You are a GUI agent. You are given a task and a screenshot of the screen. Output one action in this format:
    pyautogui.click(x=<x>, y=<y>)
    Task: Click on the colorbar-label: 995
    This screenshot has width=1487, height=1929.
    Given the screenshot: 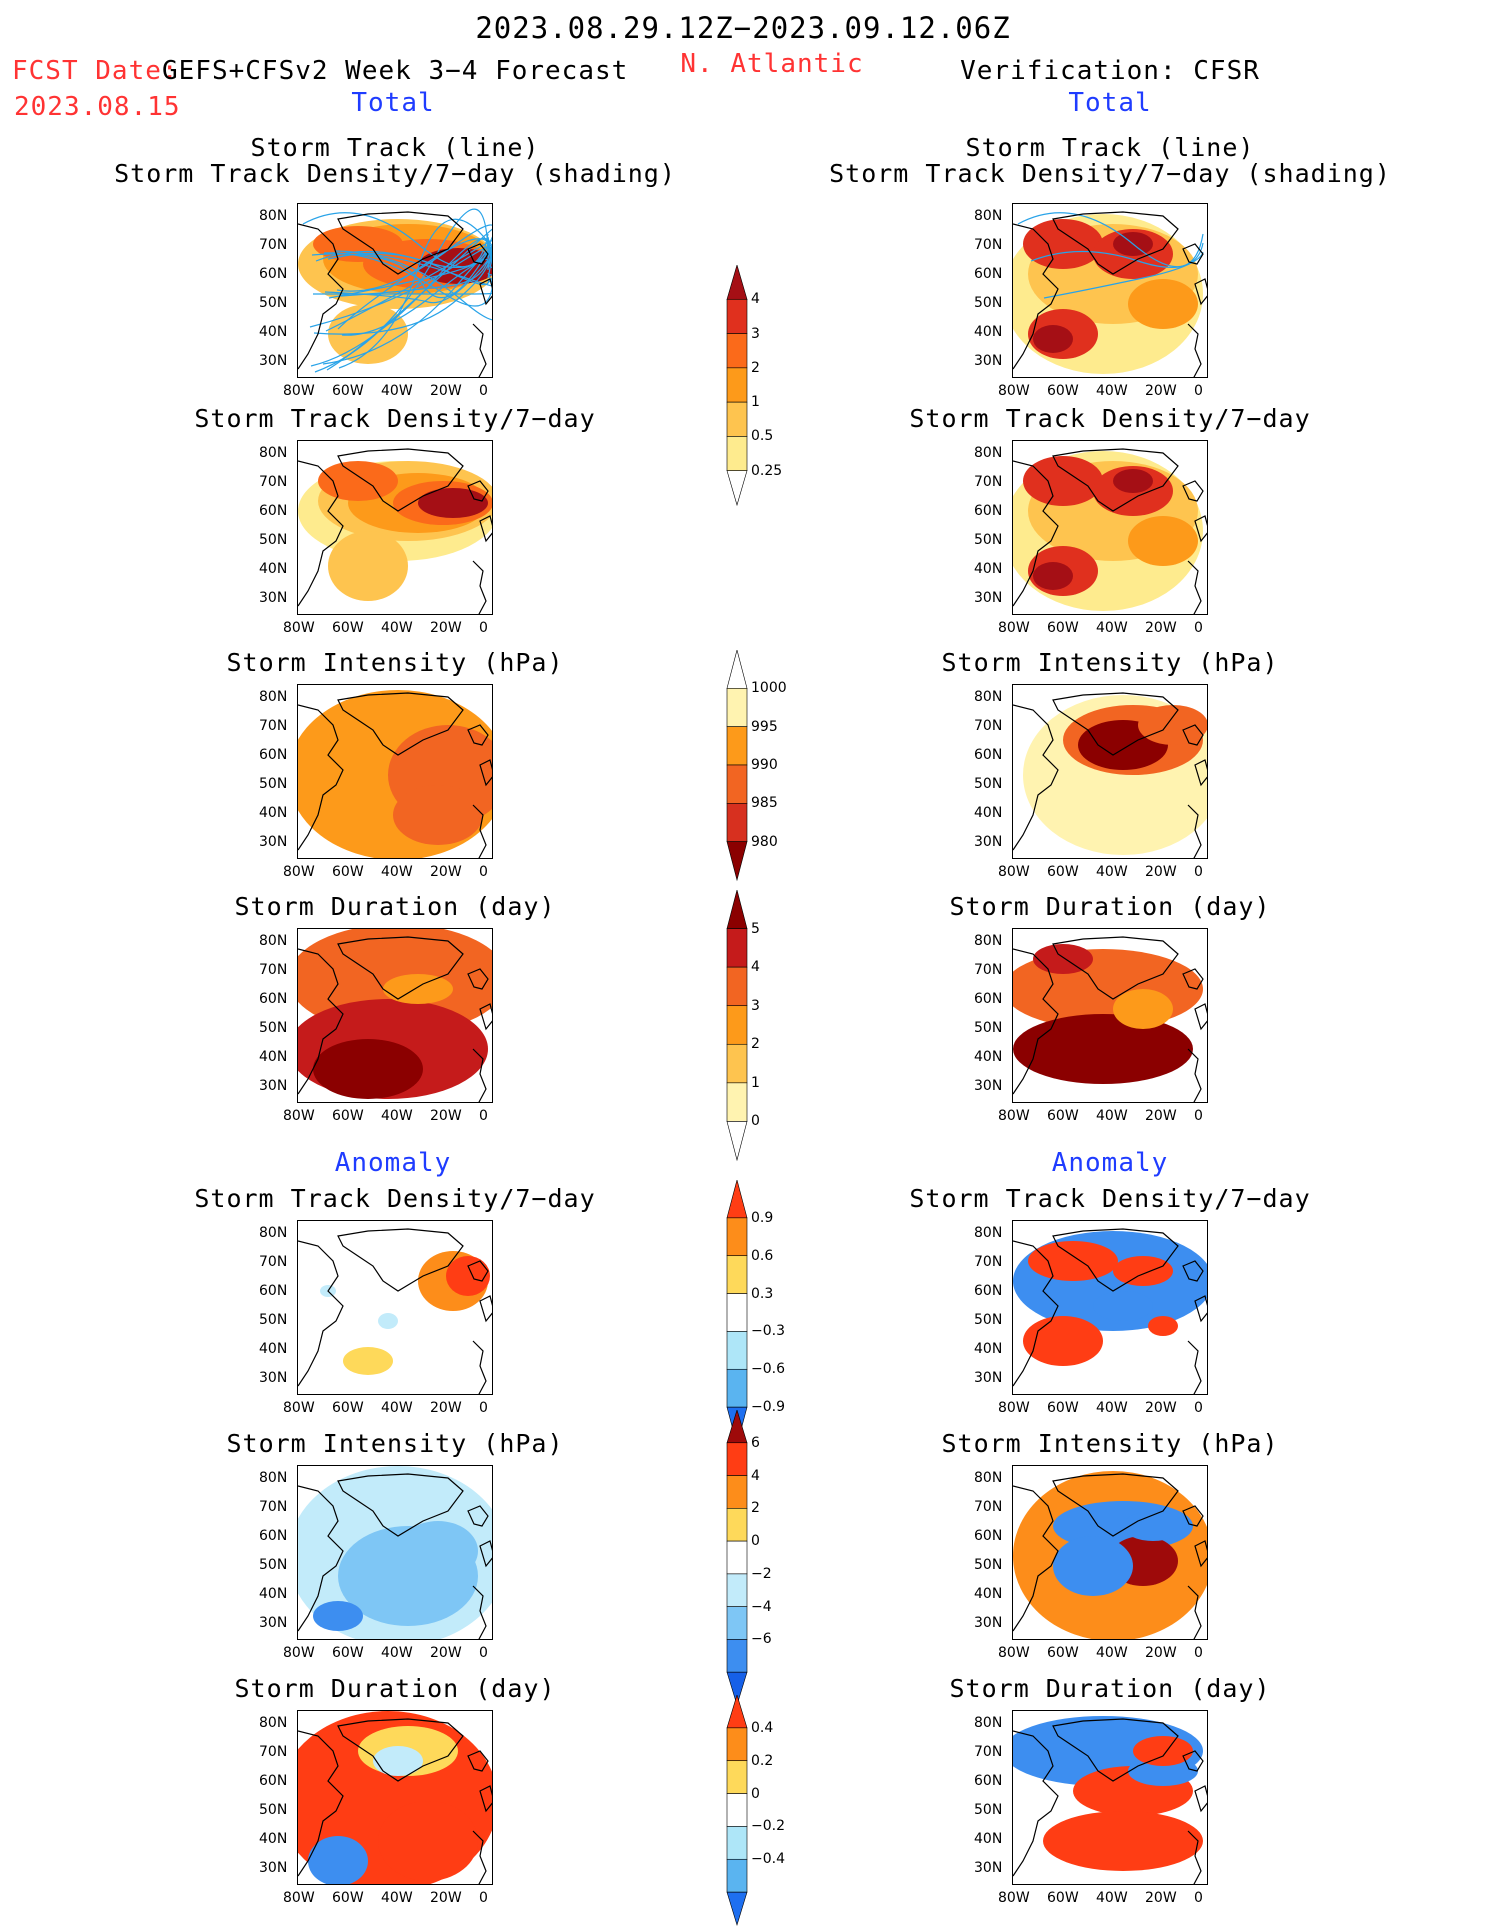 What is the action you would take?
    pyautogui.click(x=764, y=726)
    